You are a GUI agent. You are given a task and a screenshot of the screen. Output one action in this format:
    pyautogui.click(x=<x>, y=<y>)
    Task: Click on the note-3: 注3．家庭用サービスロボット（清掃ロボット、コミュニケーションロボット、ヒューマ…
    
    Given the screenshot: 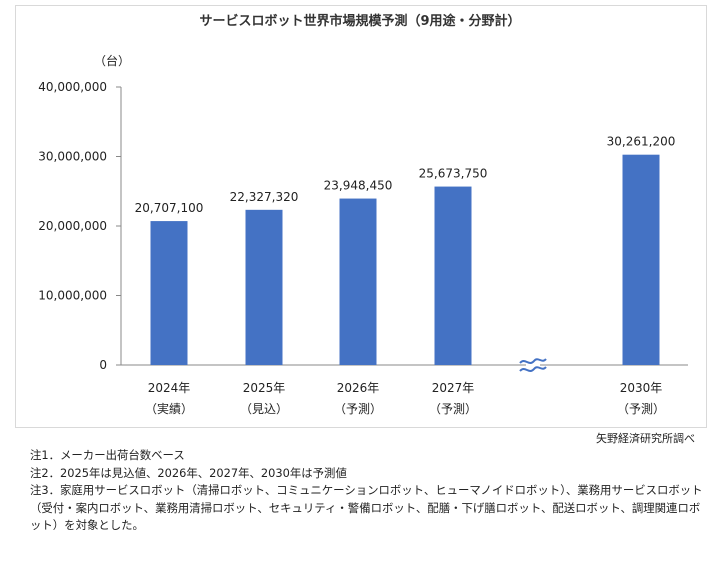 What is the action you would take?
    pyautogui.click(x=366, y=507)
    